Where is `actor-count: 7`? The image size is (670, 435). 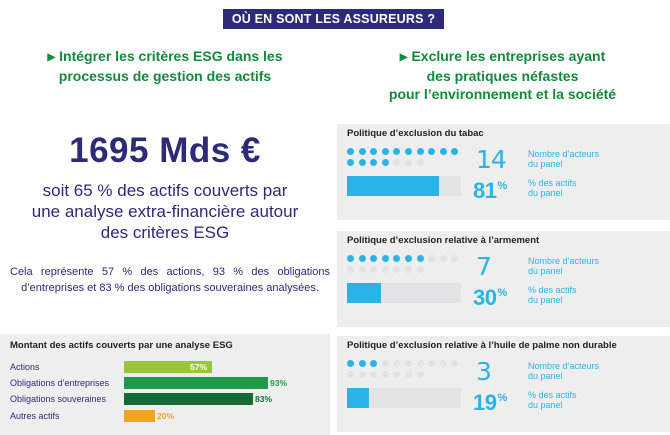
actor-count: 7 is located at coordinates (484, 266).